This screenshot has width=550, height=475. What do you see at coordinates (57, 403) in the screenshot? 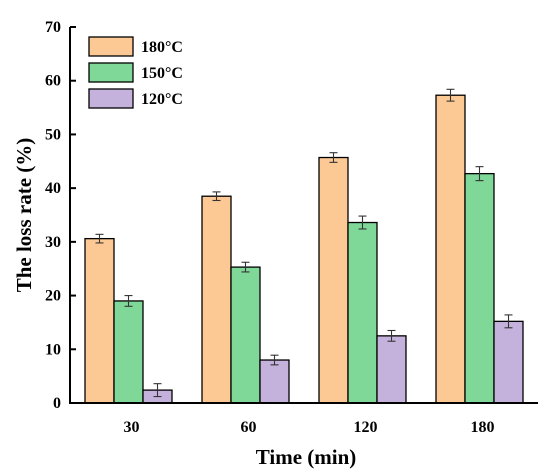
I see `y-tick-label: 0` at bounding box center [57, 403].